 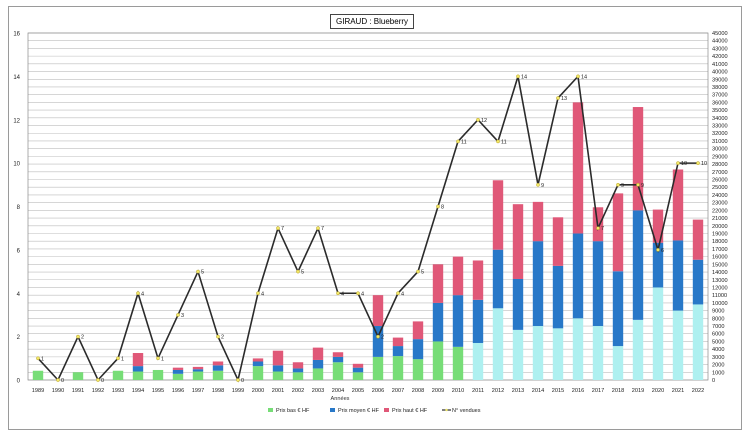 What do you see at coordinates (618, 391) in the screenshot?
I see `x-axis-tick-label: 2018` at bounding box center [618, 391].